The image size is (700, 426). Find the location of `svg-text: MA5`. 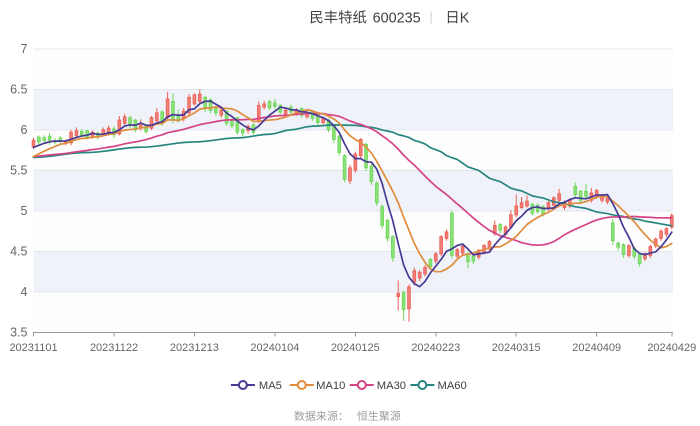

svg-text: MA5 is located at coordinates (270, 386).